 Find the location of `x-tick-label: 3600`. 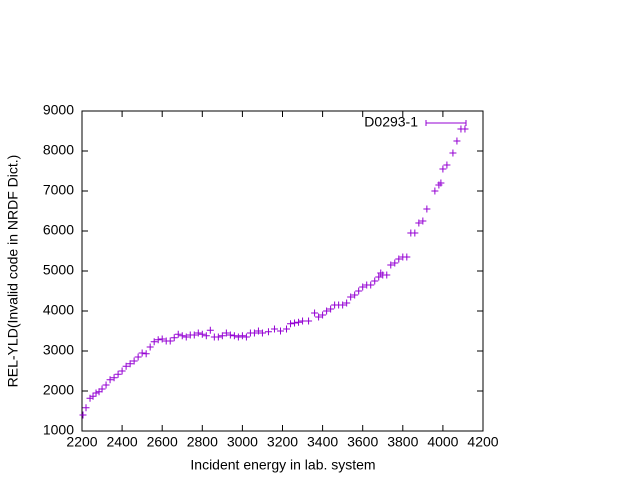

x-tick-label: 3600 is located at coordinates (362, 442).